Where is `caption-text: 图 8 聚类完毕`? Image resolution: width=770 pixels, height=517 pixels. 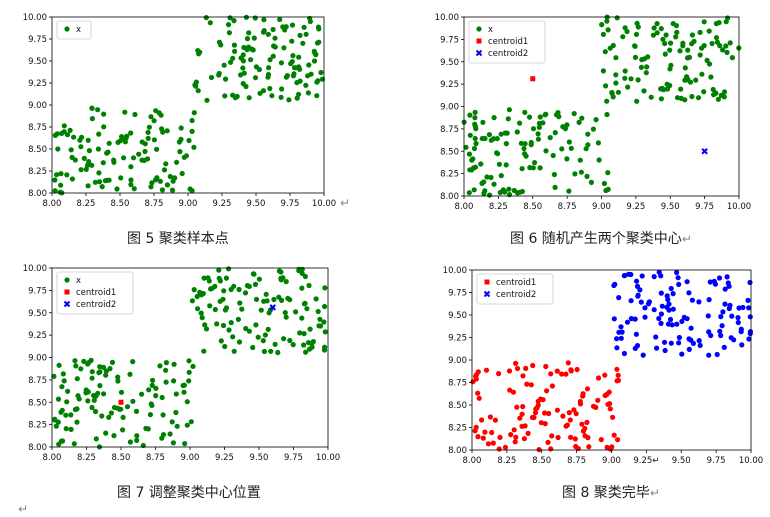 caption-text: 图 8 聚类完毕 is located at coordinates (606, 493).